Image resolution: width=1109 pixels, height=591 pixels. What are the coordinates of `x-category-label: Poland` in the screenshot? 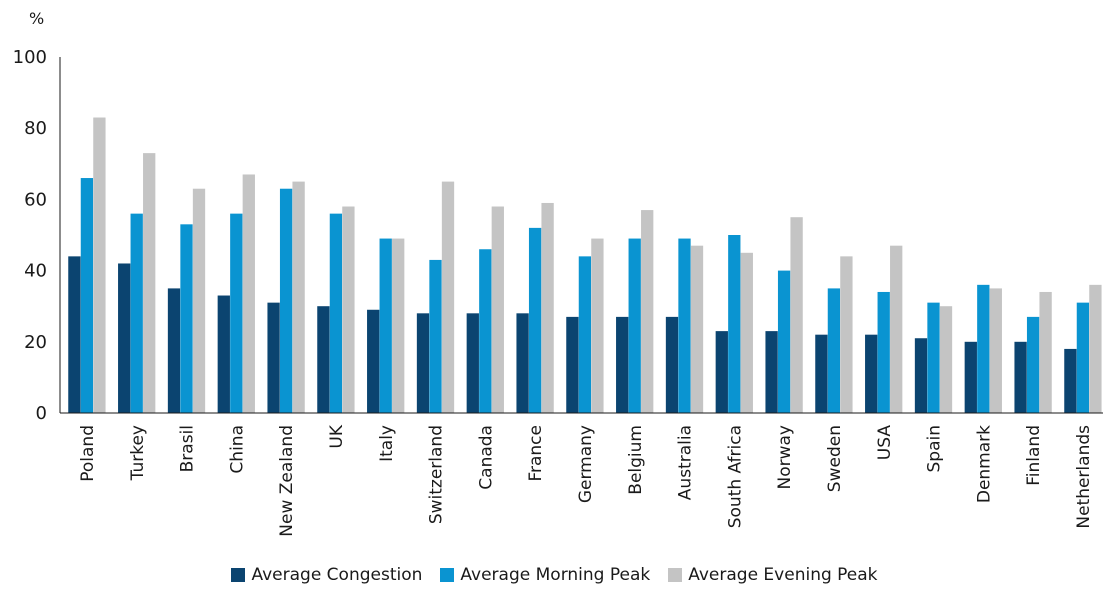 It's located at (88, 453).